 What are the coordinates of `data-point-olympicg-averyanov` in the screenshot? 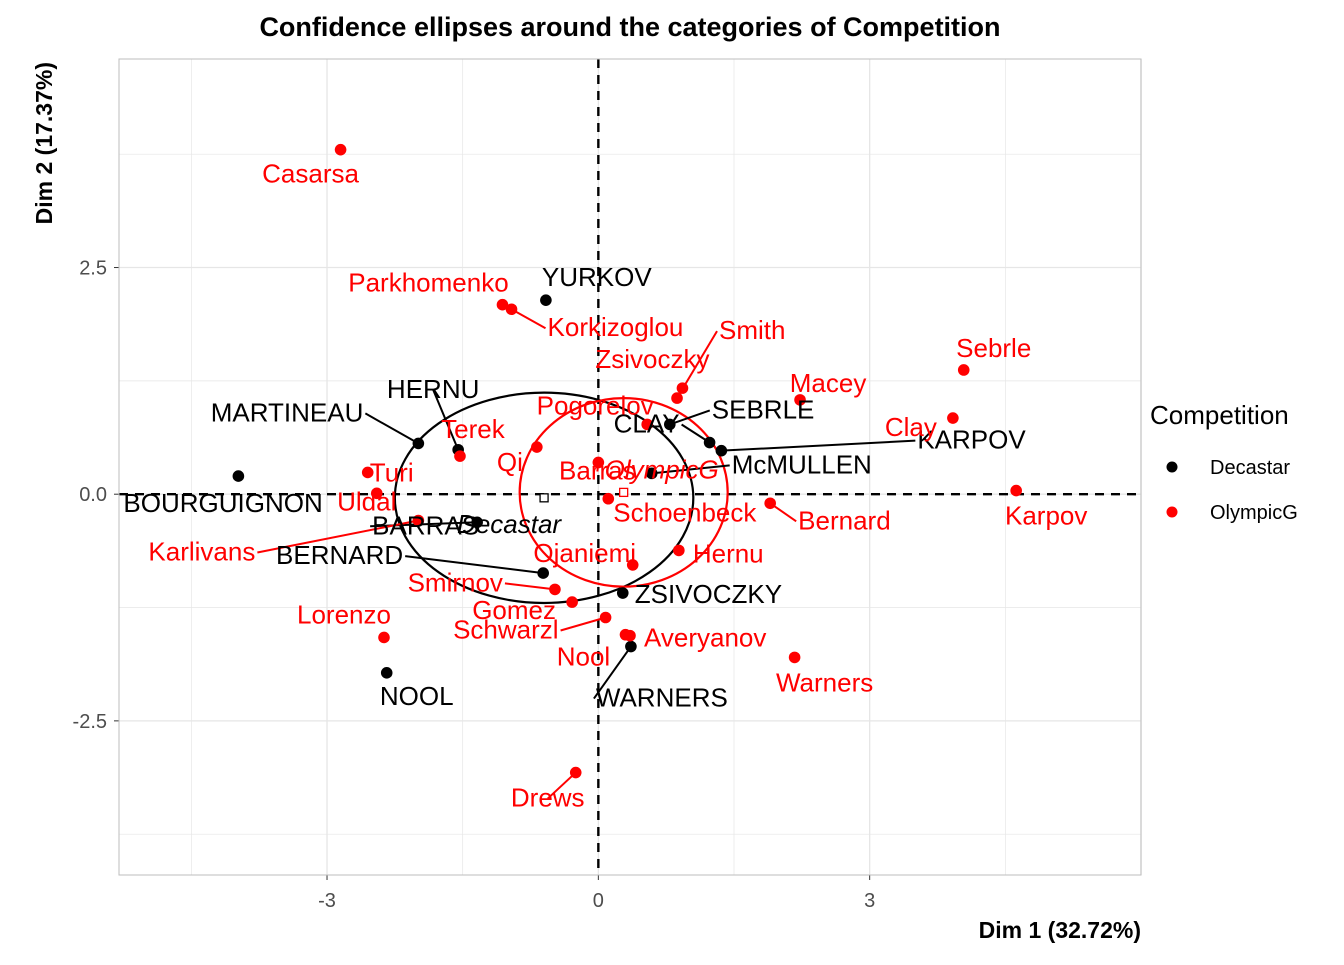 It's located at (630, 636).